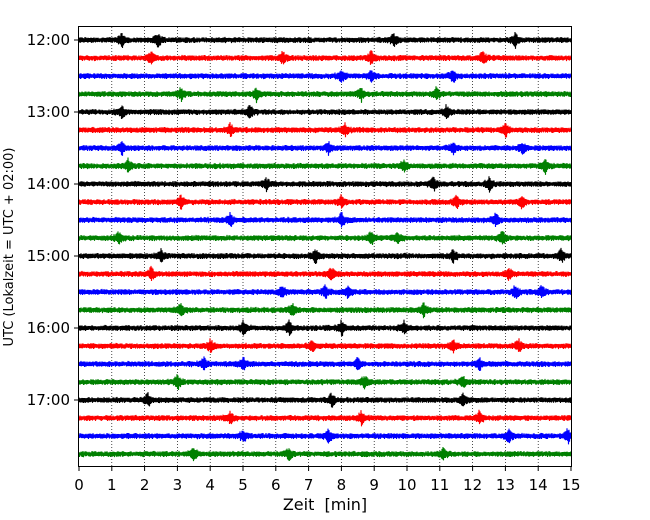 This screenshot has width=650, height=520. Describe the element at coordinates (538, 485) in the screenshot. I see `x-tick-label: 14` at that location.